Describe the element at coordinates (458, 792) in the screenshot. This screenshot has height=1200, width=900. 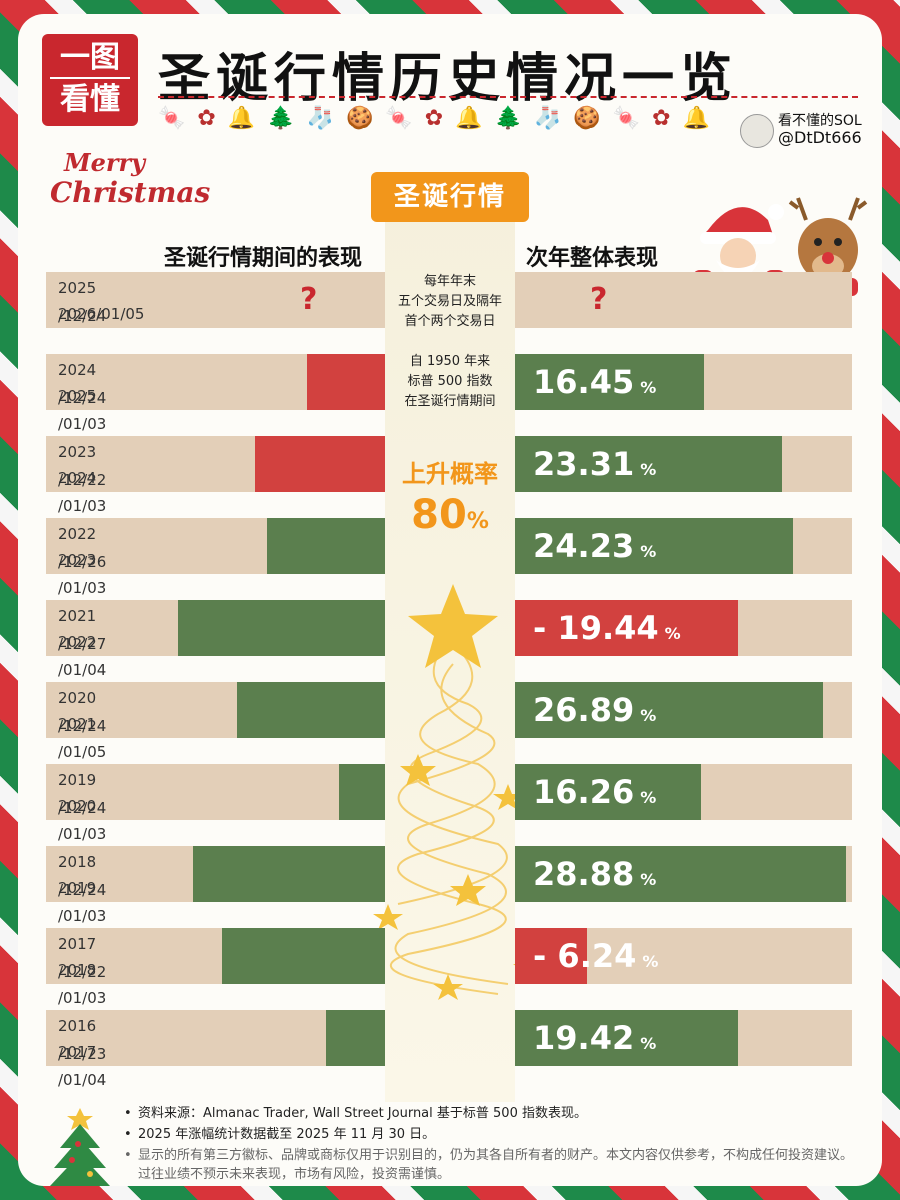
I see `christmas-tree-illustration` at that location.